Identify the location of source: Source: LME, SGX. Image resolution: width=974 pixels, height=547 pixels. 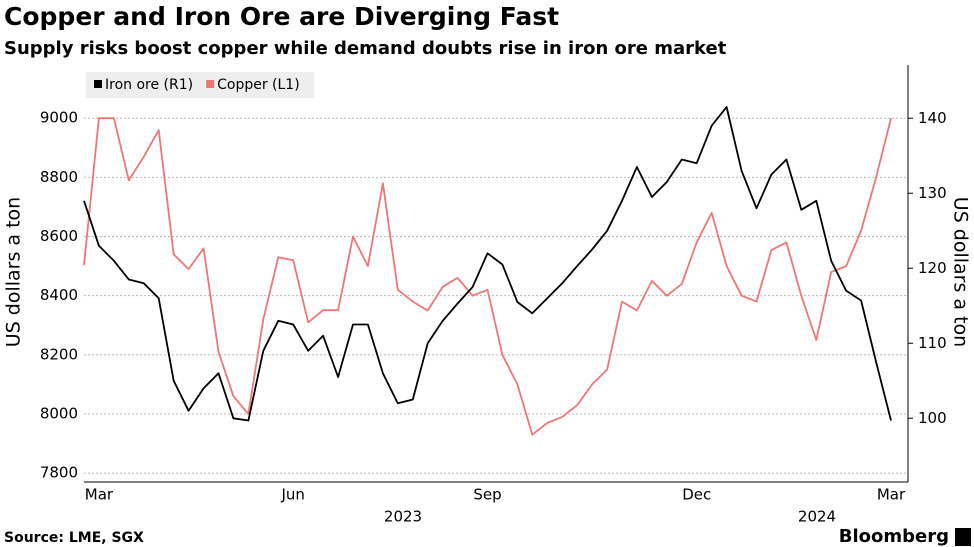
(74, 538).